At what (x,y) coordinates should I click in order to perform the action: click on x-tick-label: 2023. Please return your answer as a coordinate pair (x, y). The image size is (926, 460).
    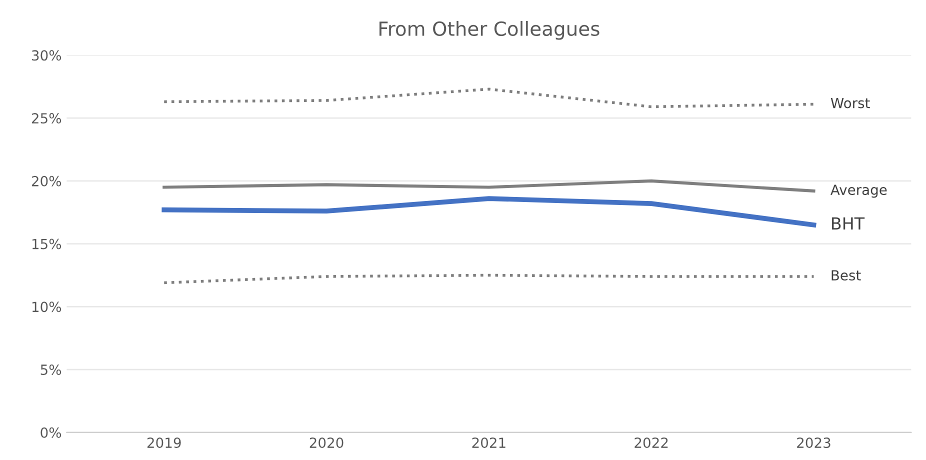
    Looking at the image, I should click on (813, 443).